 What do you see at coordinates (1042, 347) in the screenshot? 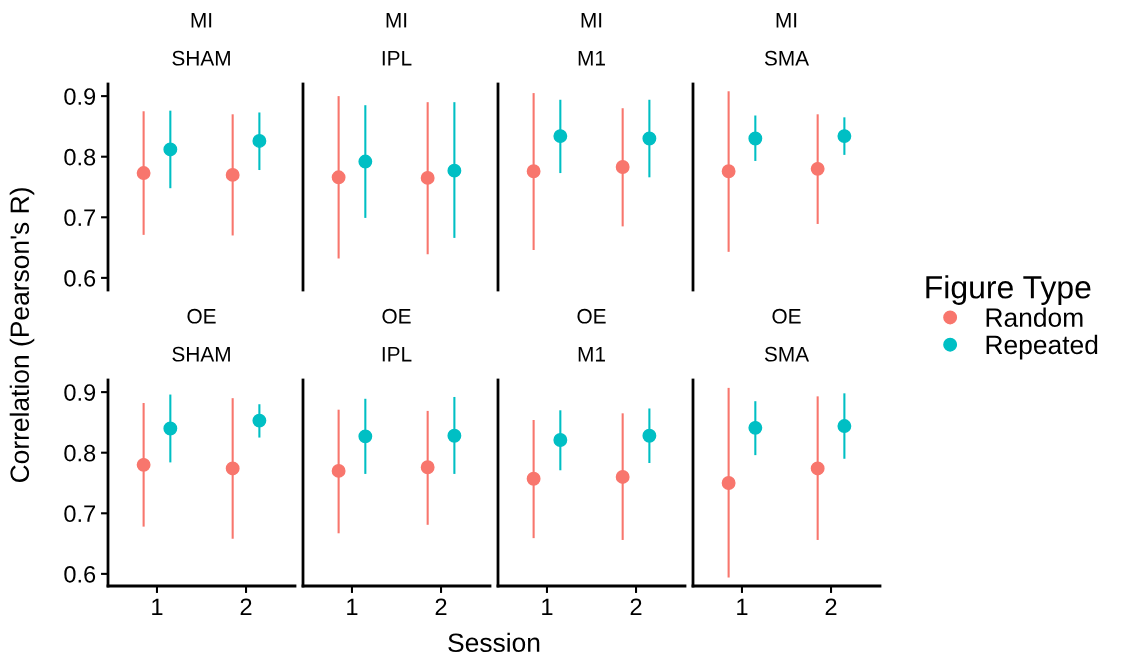
I see `legend-label: Repeated` at bounding box center [1042, 347].